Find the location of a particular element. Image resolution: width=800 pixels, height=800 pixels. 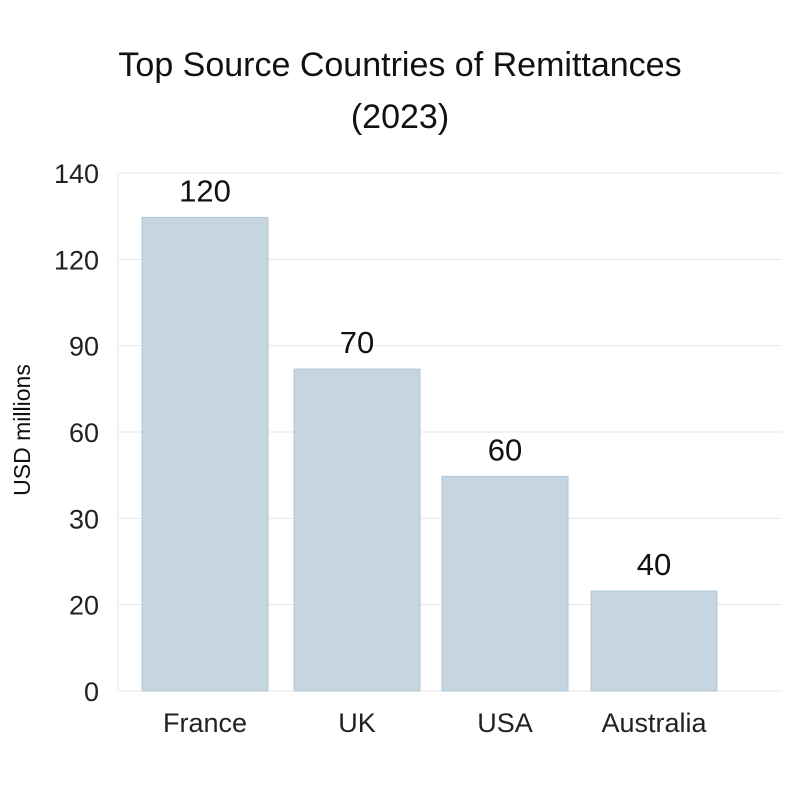

x-category-label-france: France is located at coordinates (205, 723).